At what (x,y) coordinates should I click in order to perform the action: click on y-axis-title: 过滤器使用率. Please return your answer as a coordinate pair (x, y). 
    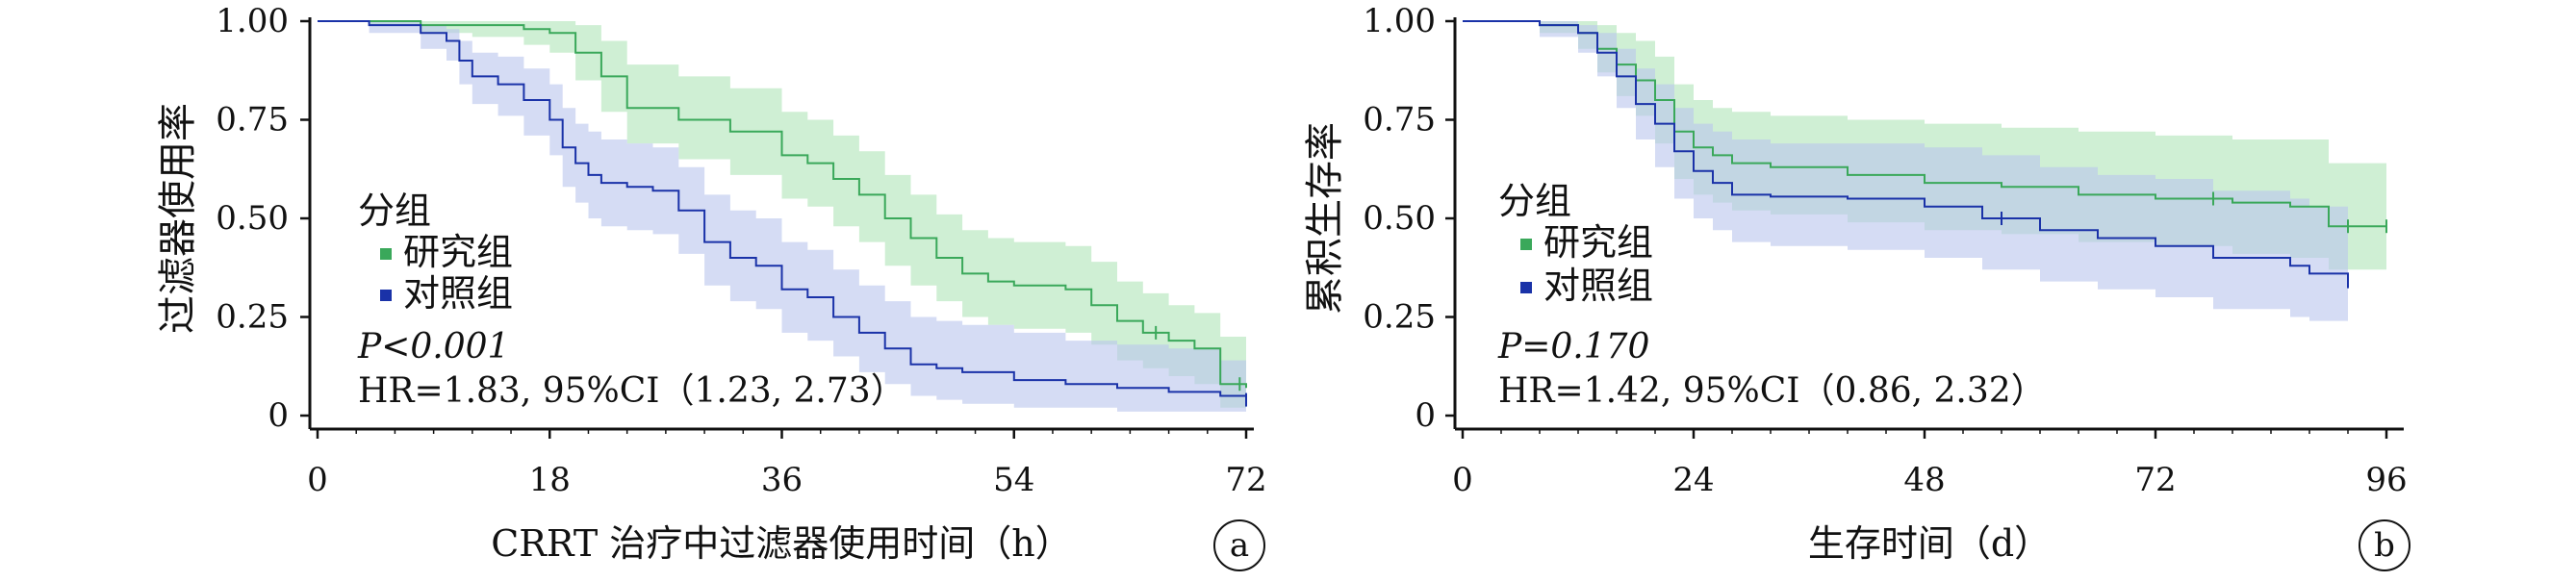
    Looking at the image, I should click on (178, 219).